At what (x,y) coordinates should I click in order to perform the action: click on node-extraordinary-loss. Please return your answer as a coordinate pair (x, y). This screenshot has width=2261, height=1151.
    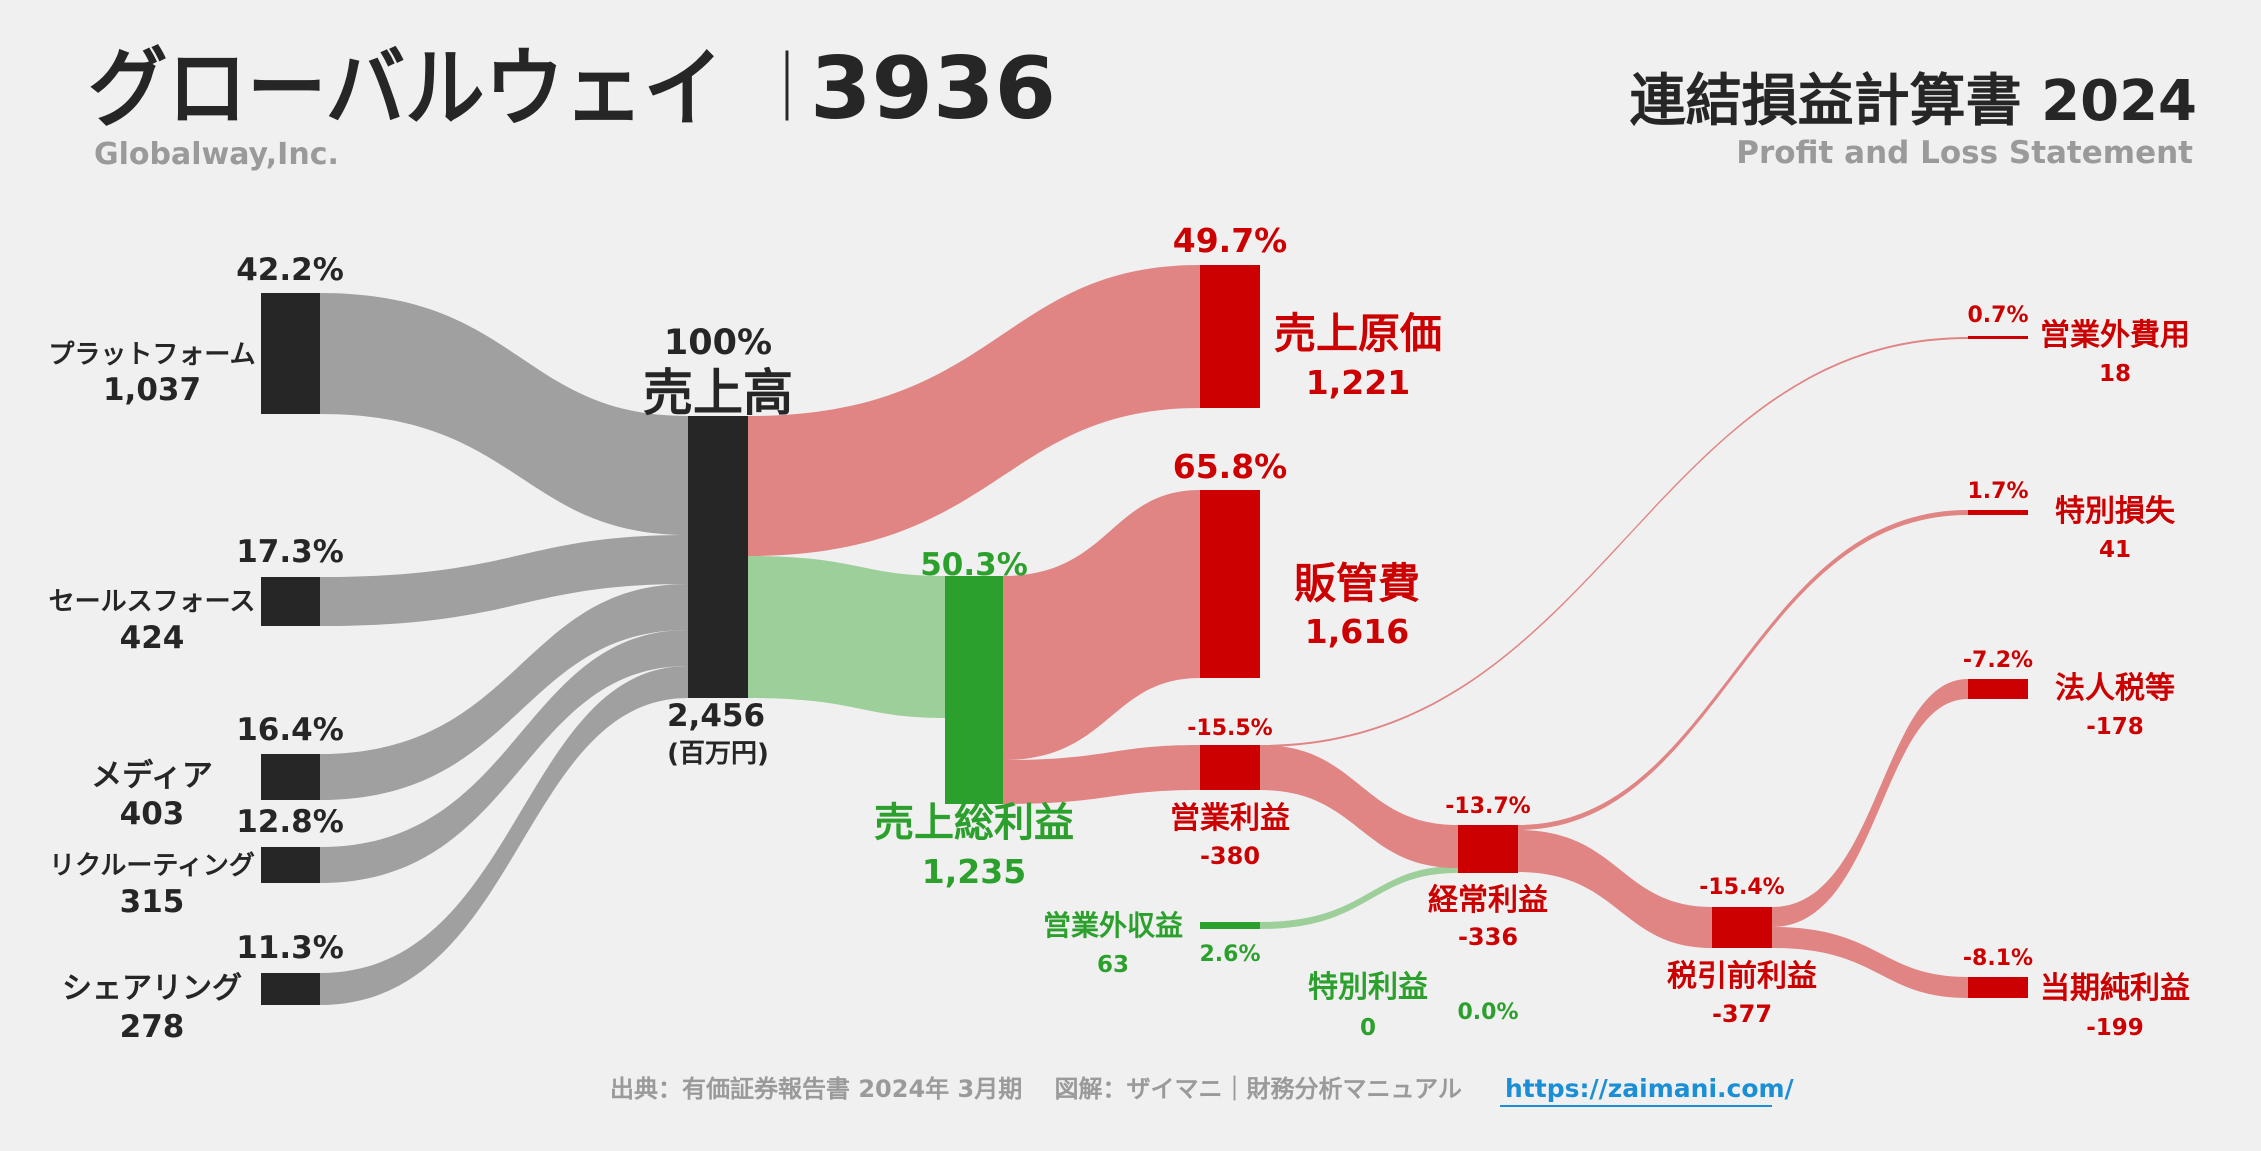
    Looking at the image, I should click on (1998, 512).